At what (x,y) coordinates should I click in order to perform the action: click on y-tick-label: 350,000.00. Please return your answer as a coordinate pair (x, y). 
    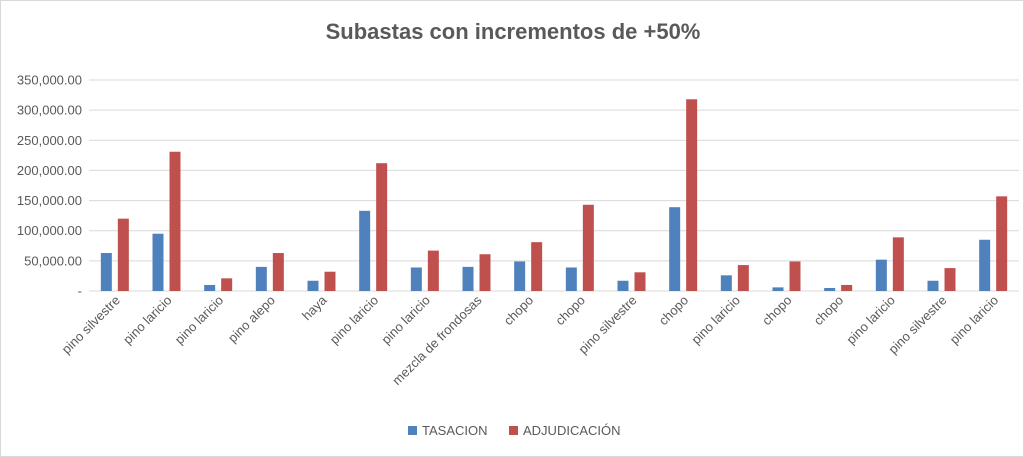
    Looking at the image, I should click on (49, 80).